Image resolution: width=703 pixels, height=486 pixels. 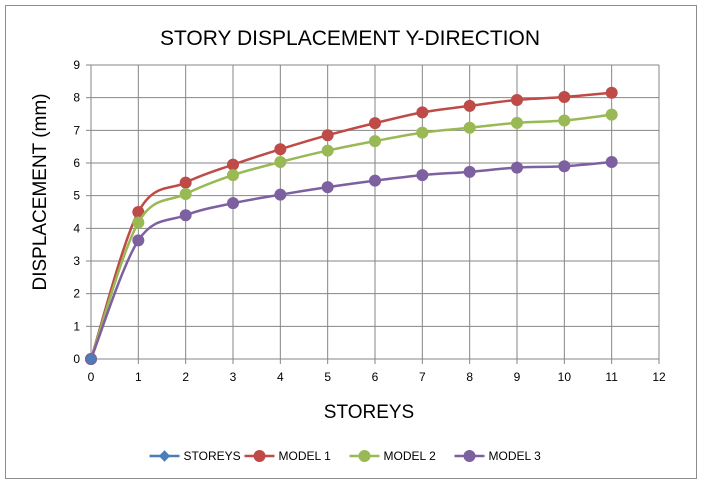 I want to click on y-tick-label: 4, so click(x=76, y=228).